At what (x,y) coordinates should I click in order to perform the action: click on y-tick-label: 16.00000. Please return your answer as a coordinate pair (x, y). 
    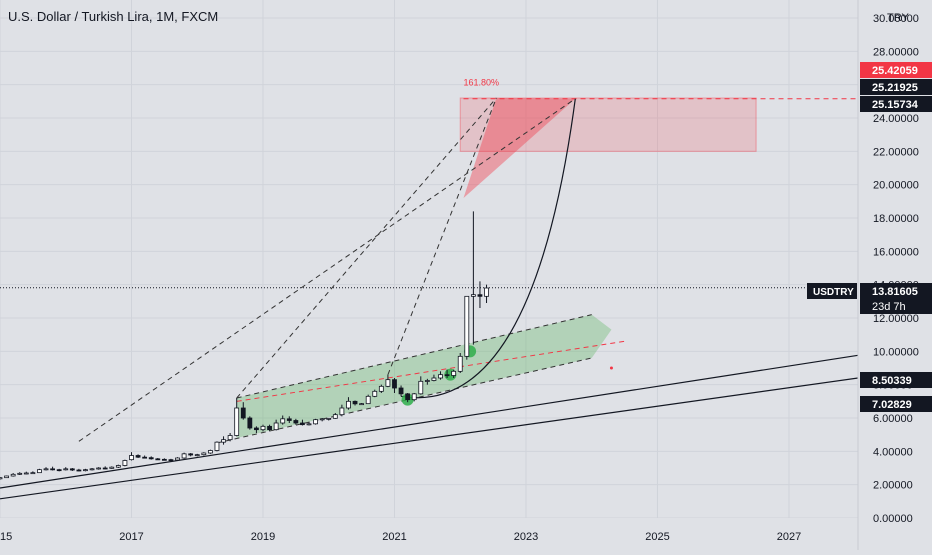
    Looking at the image, I should click on (896, 252).